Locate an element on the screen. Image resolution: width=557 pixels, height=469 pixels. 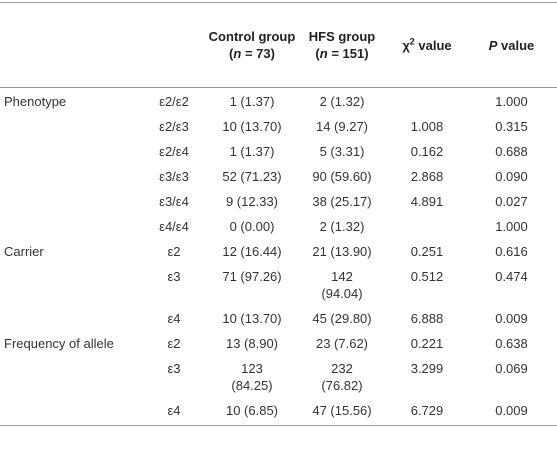
text: = 73) is located at coordinates (258, 53).